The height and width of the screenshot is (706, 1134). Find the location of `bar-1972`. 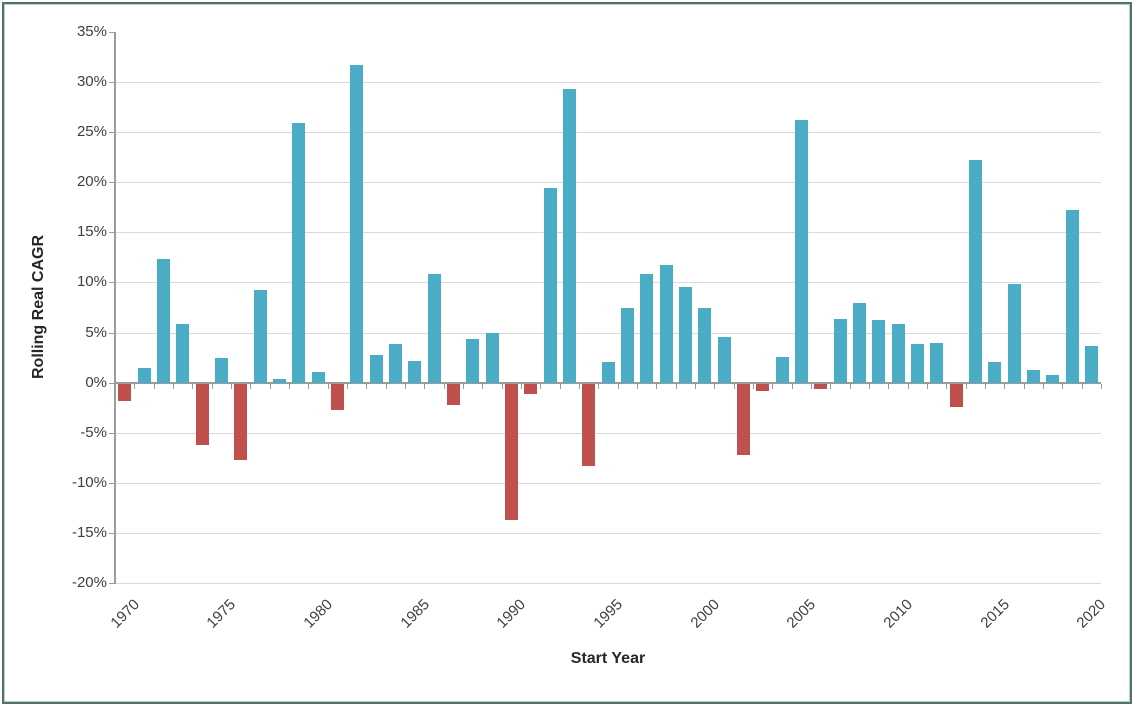

bar-1972 is located at coordinates (163, 321).